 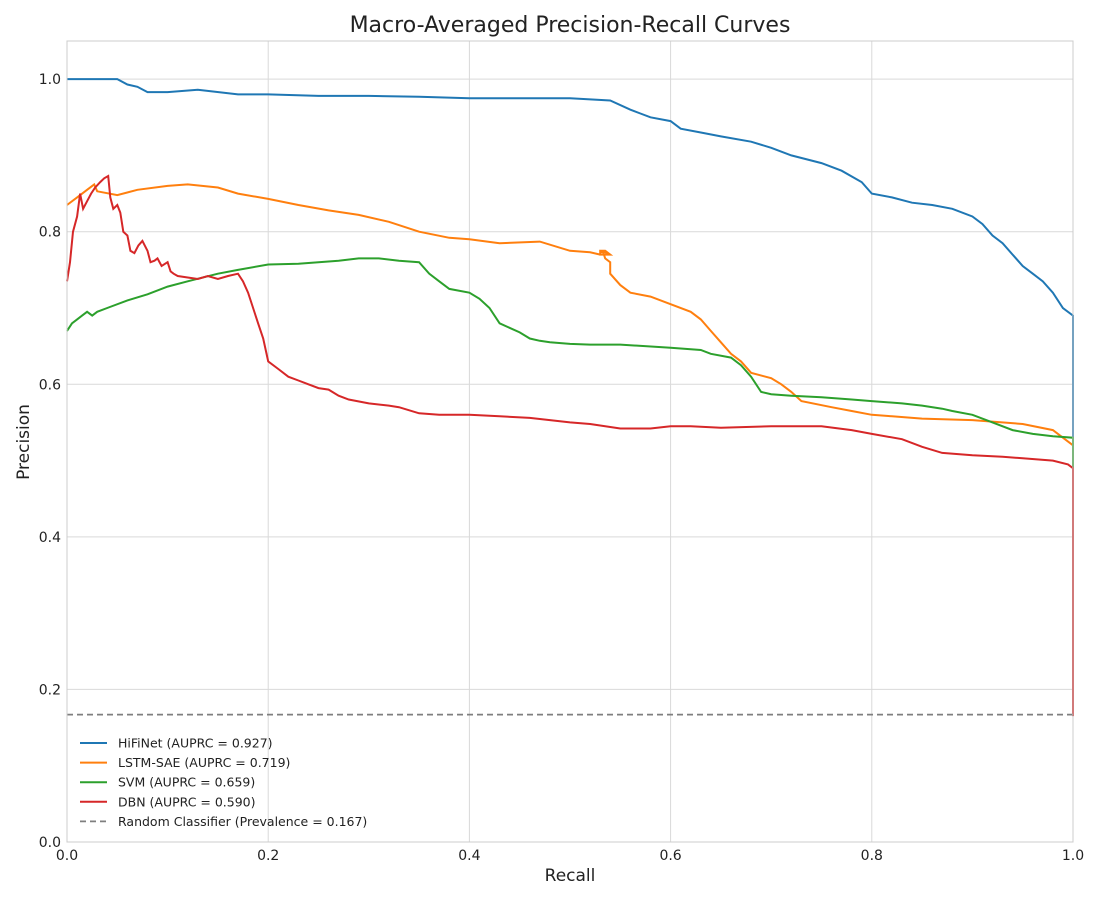 What do you see at coordinates (50, 233) in the screenshot?
I see `y-tick-label: 0.8` at bounding box center [50, 233].